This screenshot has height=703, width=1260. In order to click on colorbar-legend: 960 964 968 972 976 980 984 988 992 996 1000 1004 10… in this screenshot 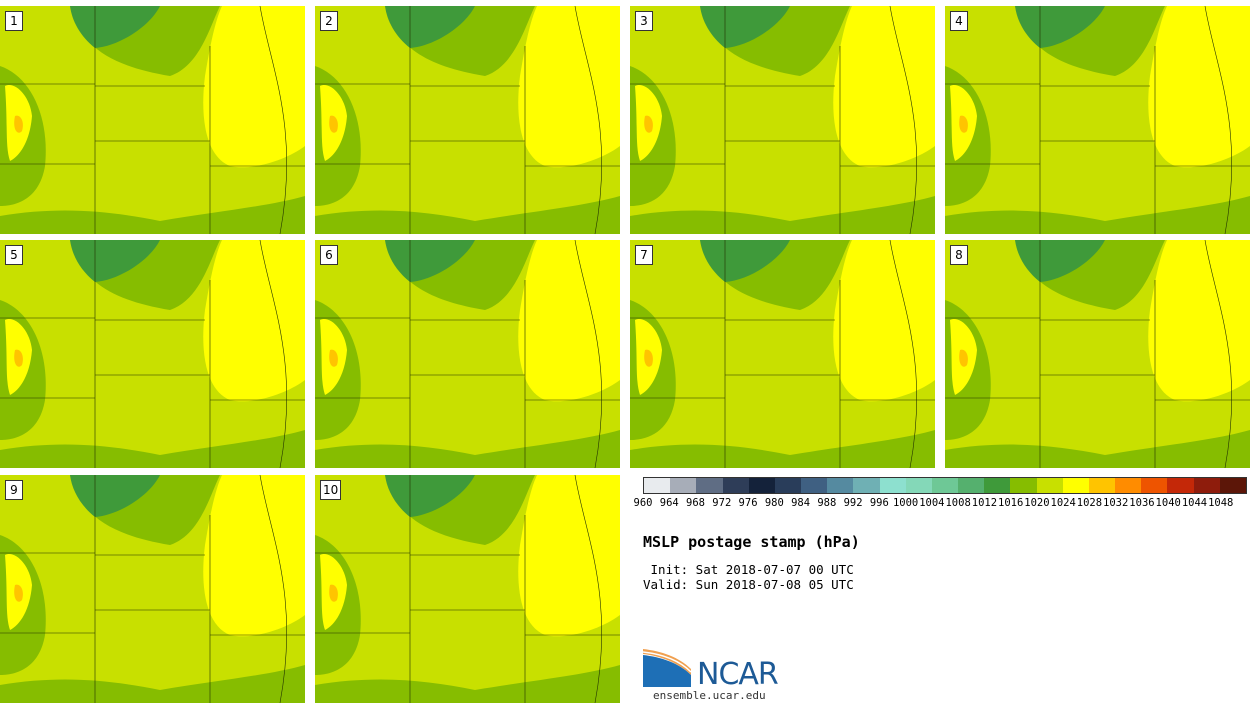, I will do `click(940, 495)`.